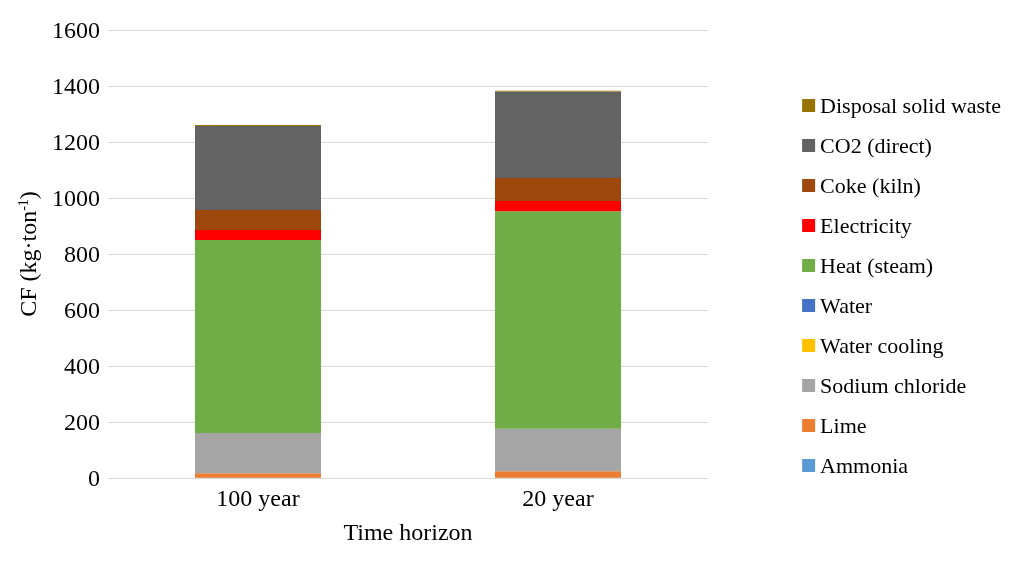 The image size is (1017, 573). I want to click on y-tick-label: 400, so click(82, 366).